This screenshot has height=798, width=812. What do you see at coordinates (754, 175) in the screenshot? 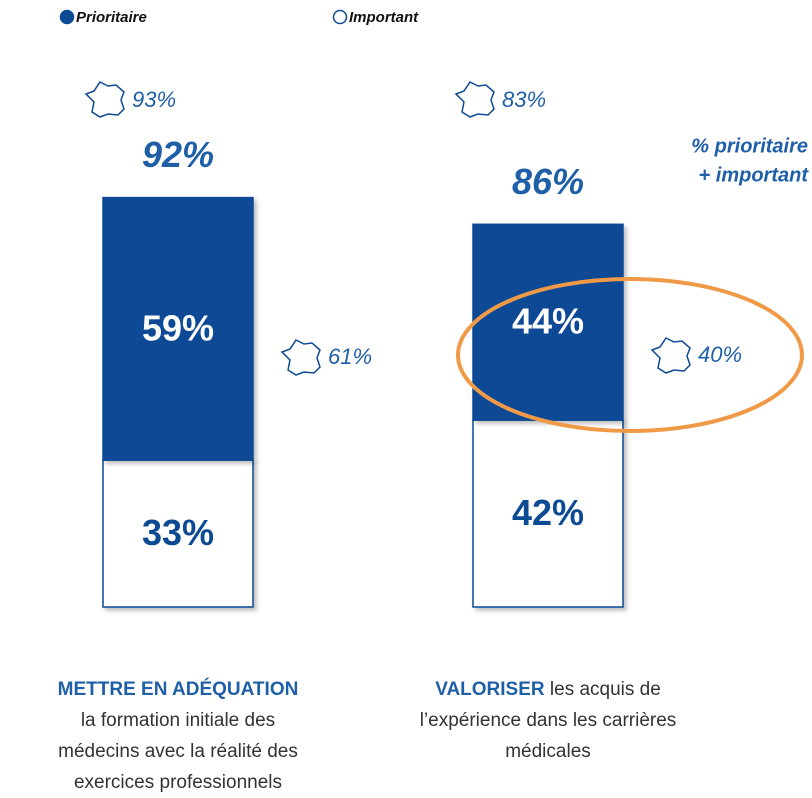
I see `totals-label: + important` at bounding box center [754, 175].